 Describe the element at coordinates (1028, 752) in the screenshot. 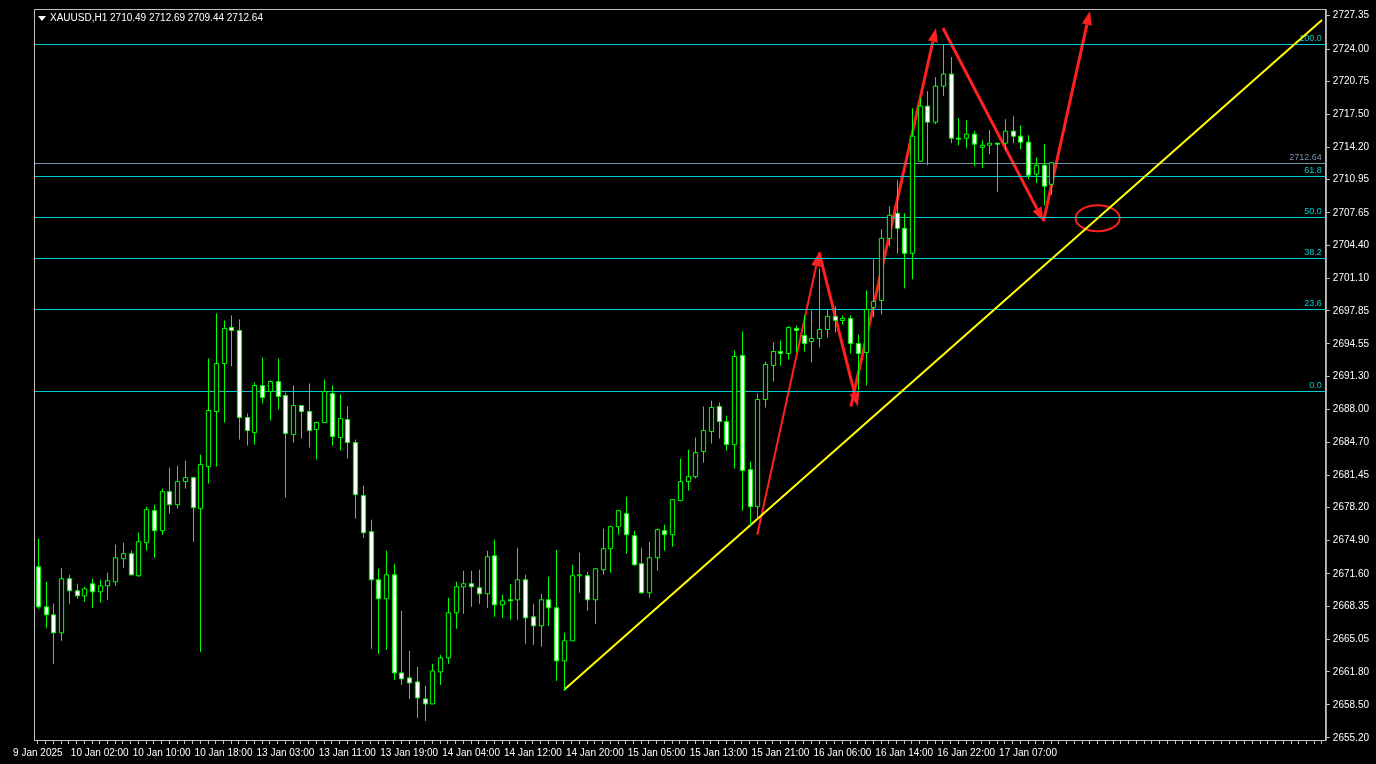

I see `x-tick-label: 17 Jan 07:00` at that location.